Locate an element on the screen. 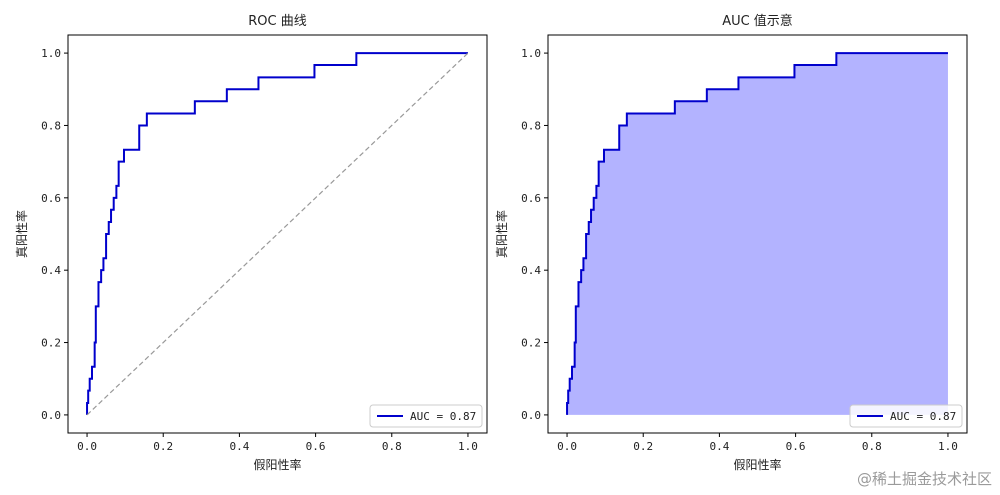 The width and height of the screenshot is (1000, 495). watermark-text: @稀土掘金技术社区 is located at coordinates (924, 479).